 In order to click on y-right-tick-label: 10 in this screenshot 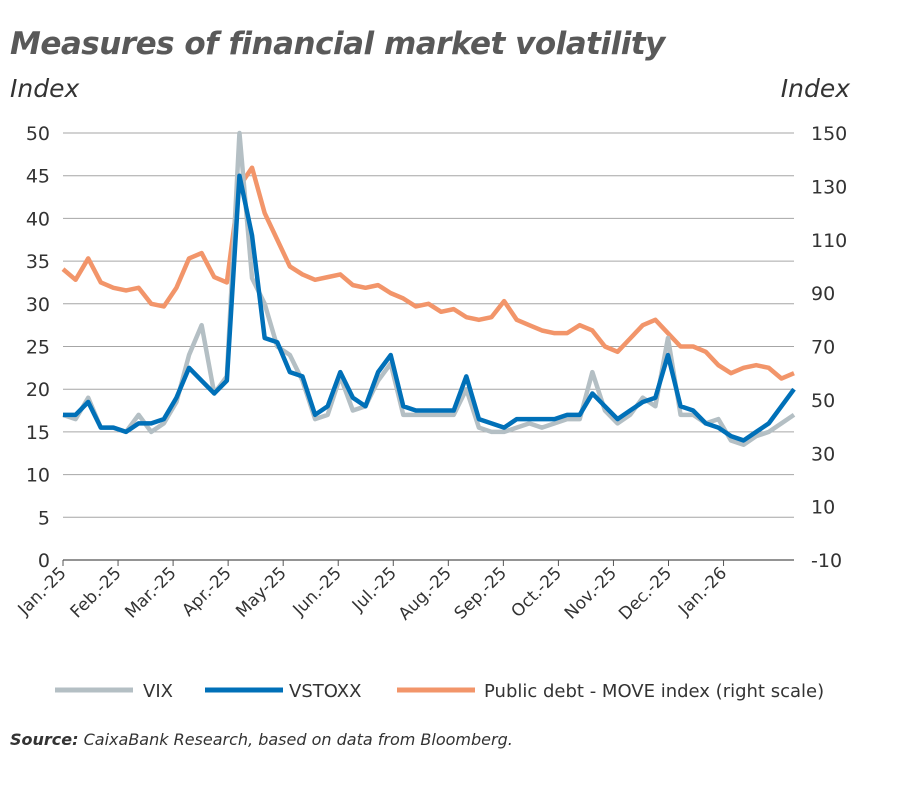, I will do `click(823, 508)`.